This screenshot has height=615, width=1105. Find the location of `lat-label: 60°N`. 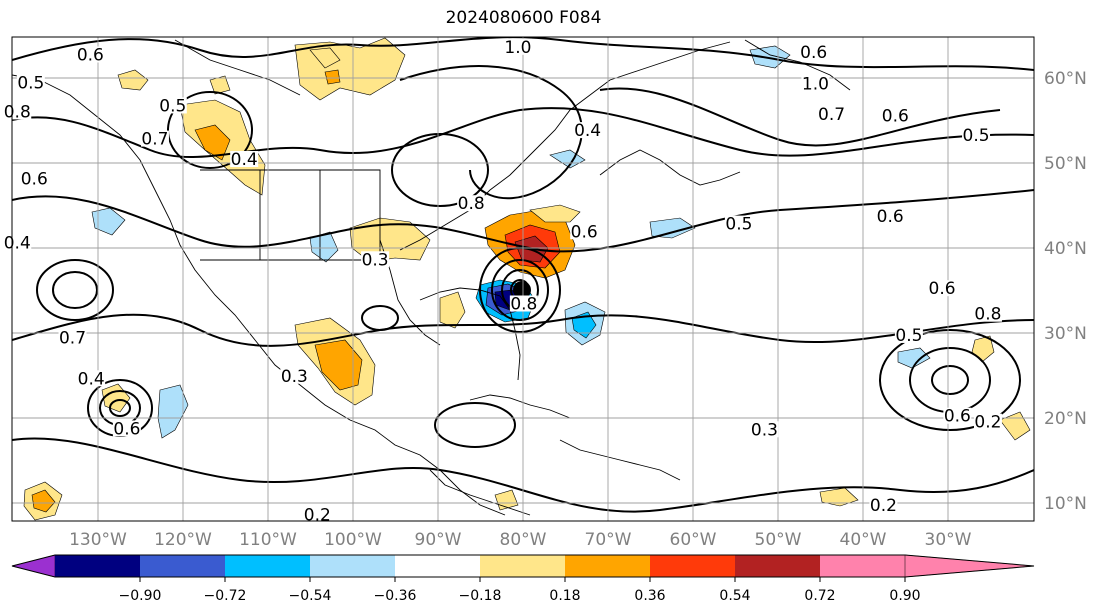

lat-label: 60°N is located at coordinates (1065, 79).